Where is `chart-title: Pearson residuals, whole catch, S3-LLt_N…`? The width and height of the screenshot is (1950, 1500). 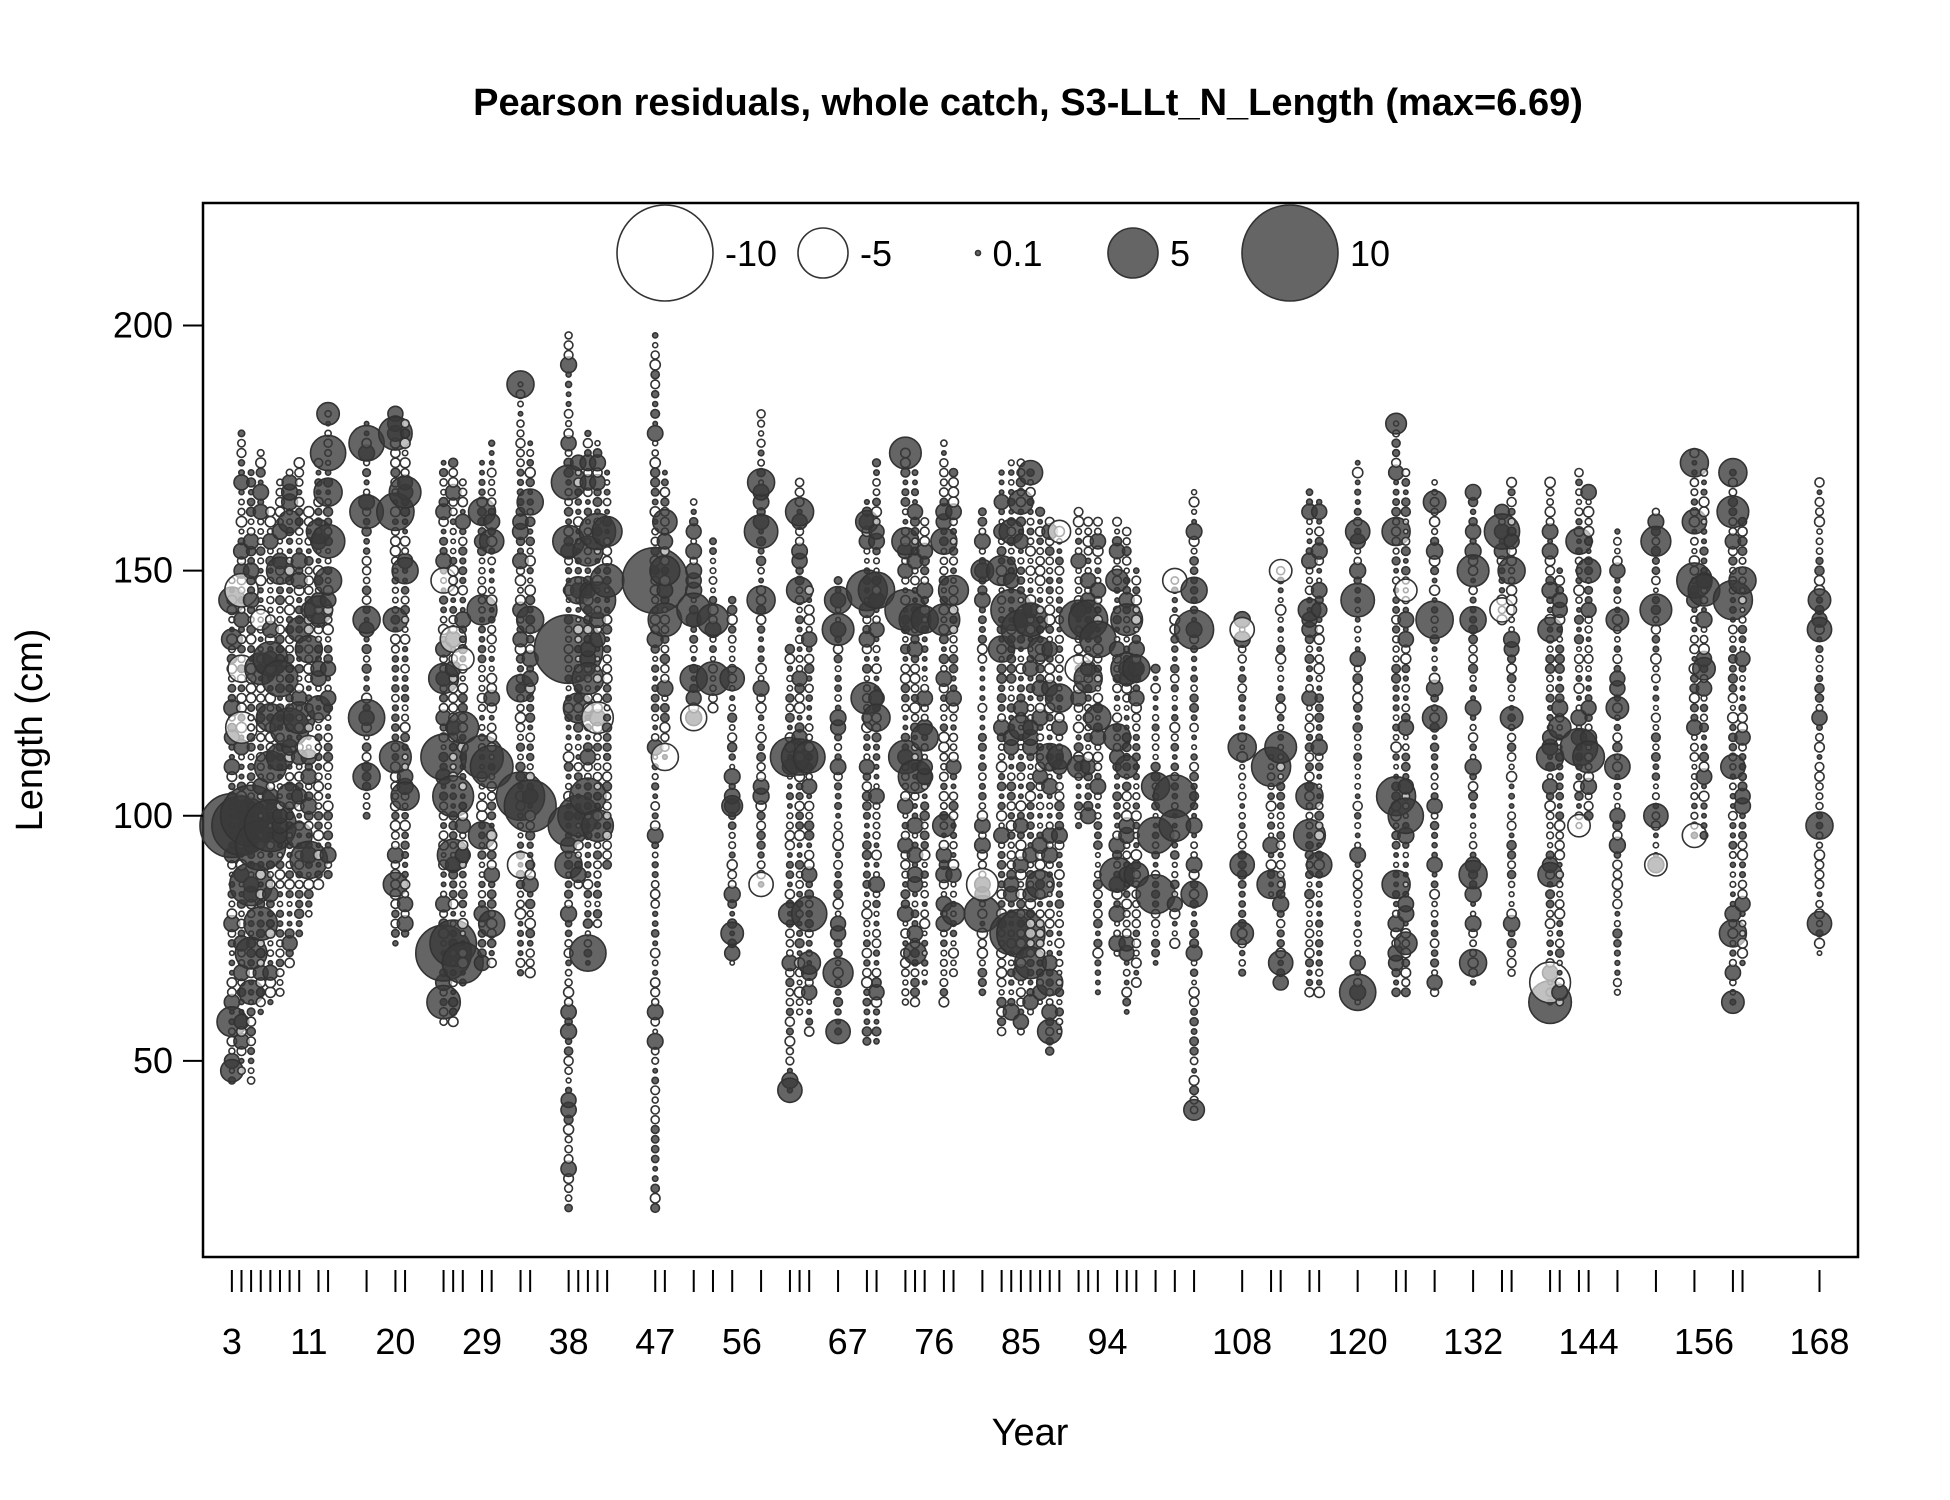 chart-title: Pearson residuals, whole catch, S3-LLt_N… is located at coordinates (1028, 103).